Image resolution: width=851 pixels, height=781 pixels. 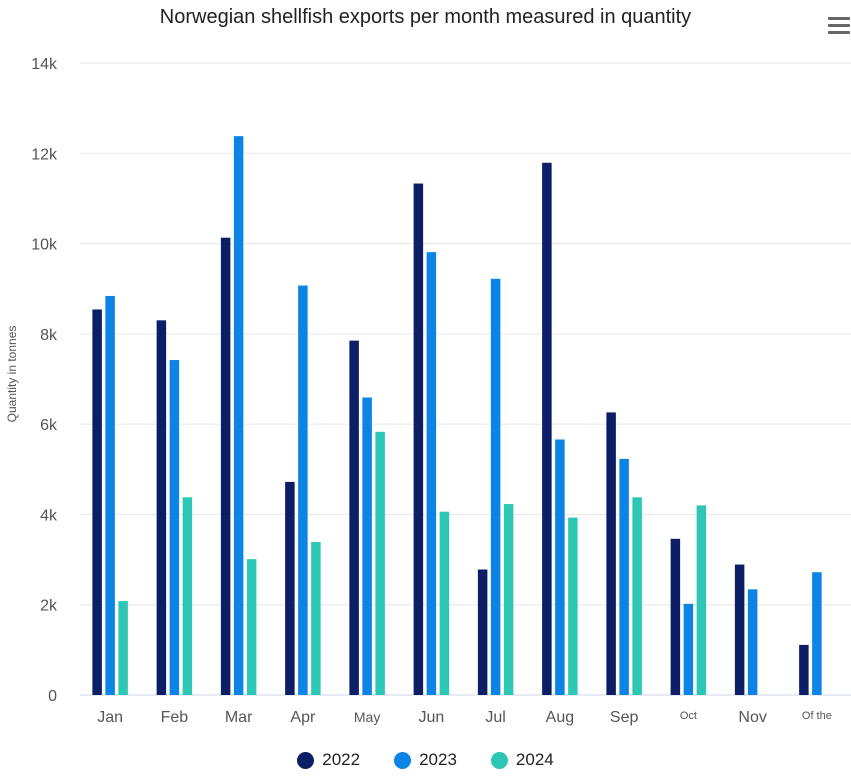 I want to click on bar-2022-oct, so click(x=675, y=616).